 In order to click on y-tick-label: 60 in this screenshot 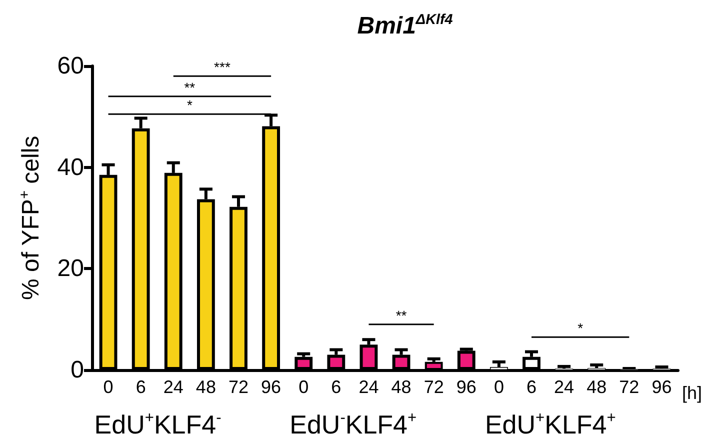, I will do `click(70, 66)`.